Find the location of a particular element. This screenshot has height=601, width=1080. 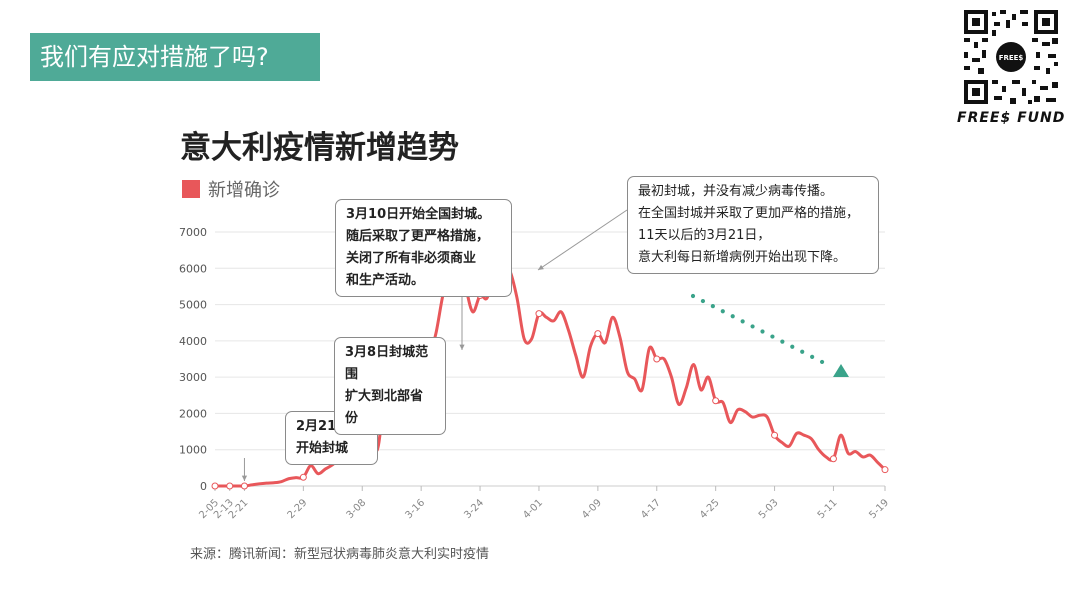

y-tick-label: 4000 is located at coordinates (193, 341).